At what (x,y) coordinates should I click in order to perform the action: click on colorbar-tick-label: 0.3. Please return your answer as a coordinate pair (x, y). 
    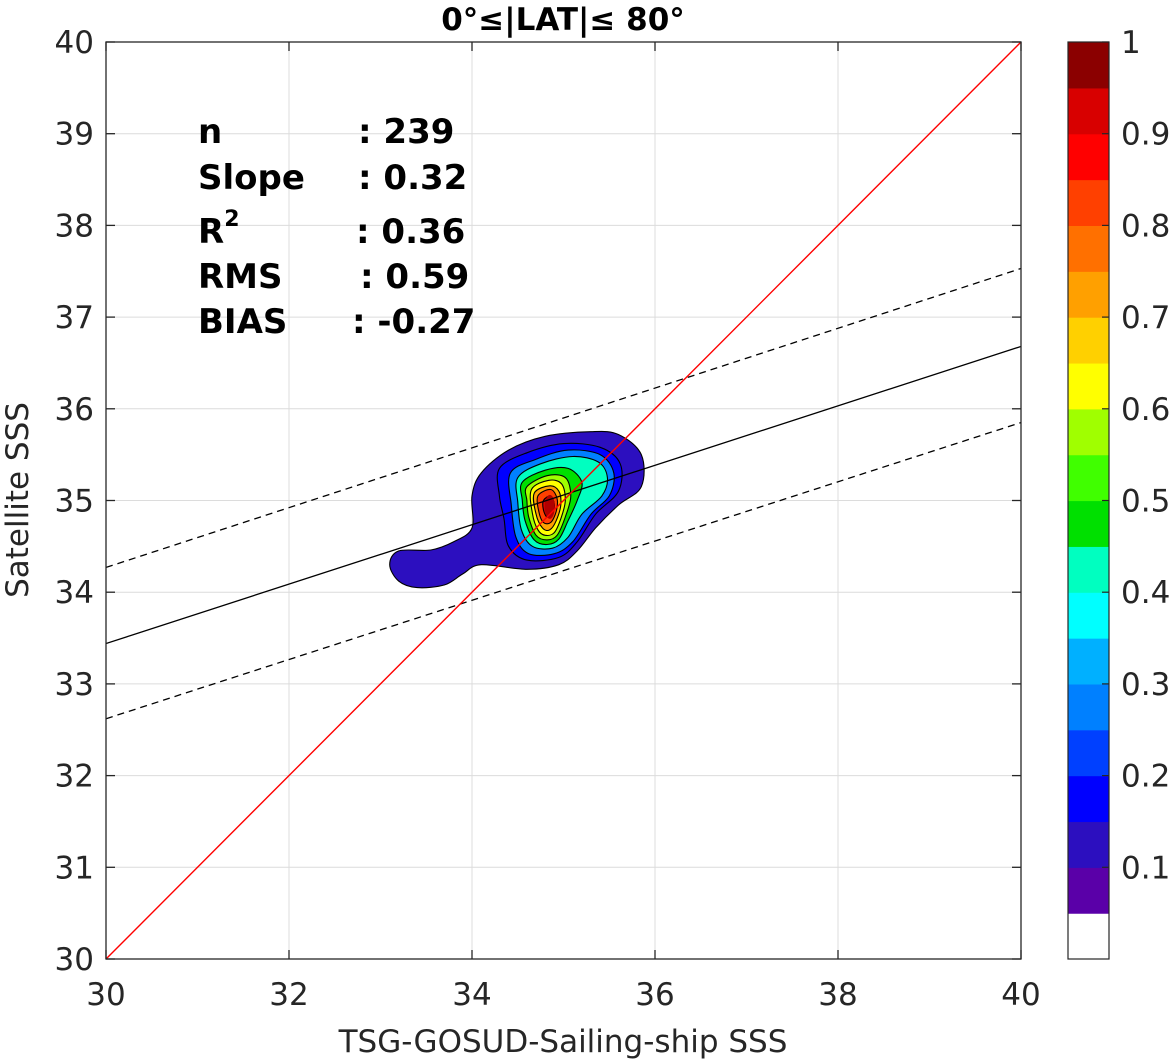
    Looking at the image, I should click on (1145, 685).